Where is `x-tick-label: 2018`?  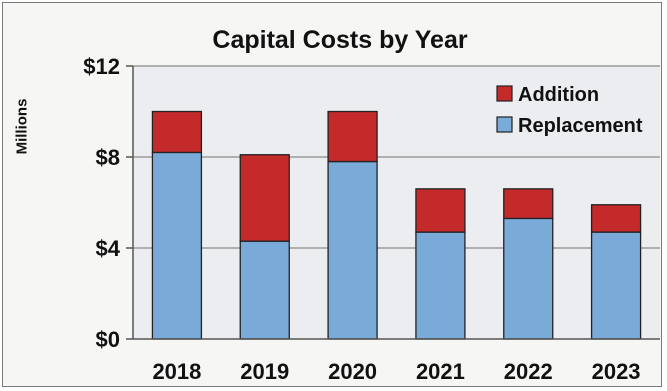 x-tick-label: 2018 is located at coordinates (176, 371).